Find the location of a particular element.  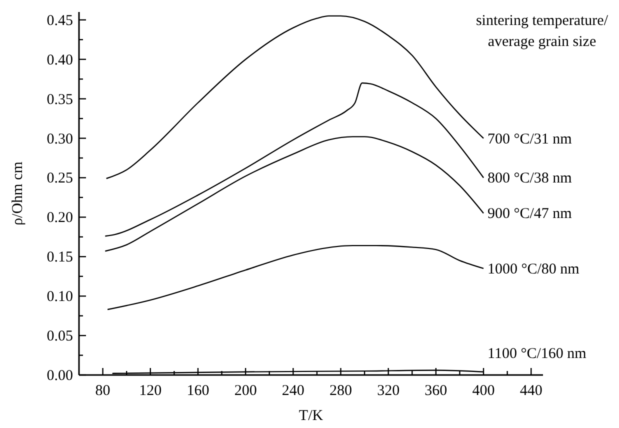

x-axis-title: T/K is located at coordinates (311, 416).